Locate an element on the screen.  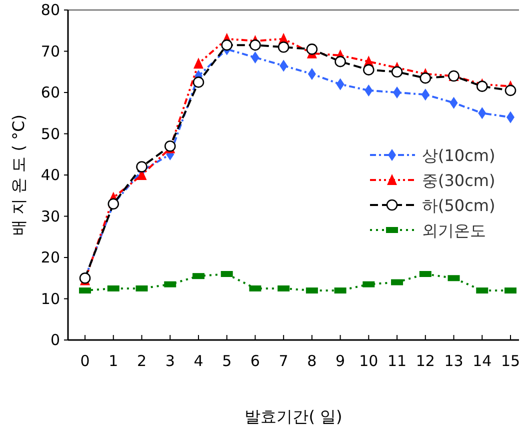
x-tick-label: 12 is located at coordinates (425, 361).